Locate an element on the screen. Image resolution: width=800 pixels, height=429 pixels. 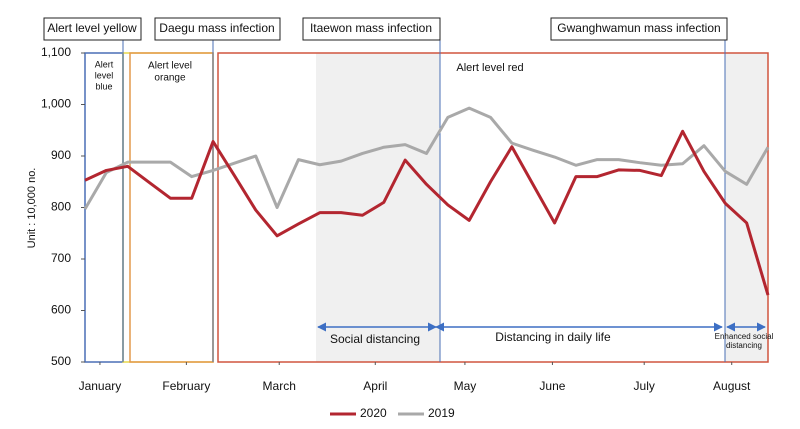
phase-label: Distancing in daily life is located at coordinates (553, 337).